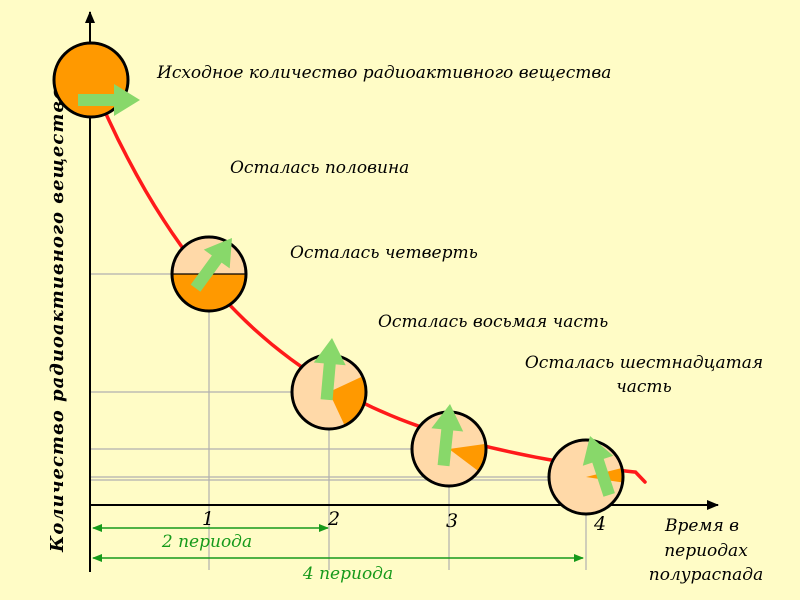 This screenshot has width=800, height=600. I want to click on y-axis-label: Количество радиоактивного вещества, so click(57, 320).